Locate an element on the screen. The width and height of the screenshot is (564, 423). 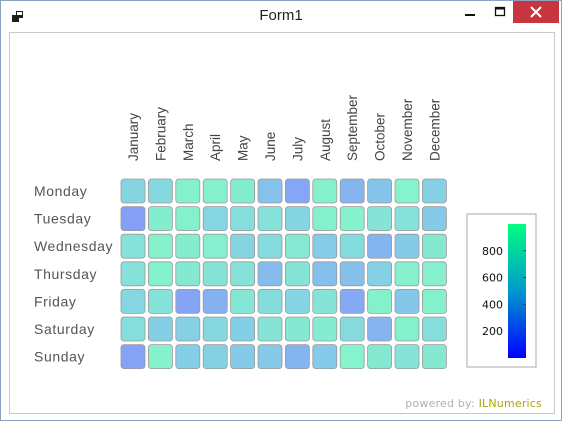
maximize-icon is located at coordinates (500, 12).